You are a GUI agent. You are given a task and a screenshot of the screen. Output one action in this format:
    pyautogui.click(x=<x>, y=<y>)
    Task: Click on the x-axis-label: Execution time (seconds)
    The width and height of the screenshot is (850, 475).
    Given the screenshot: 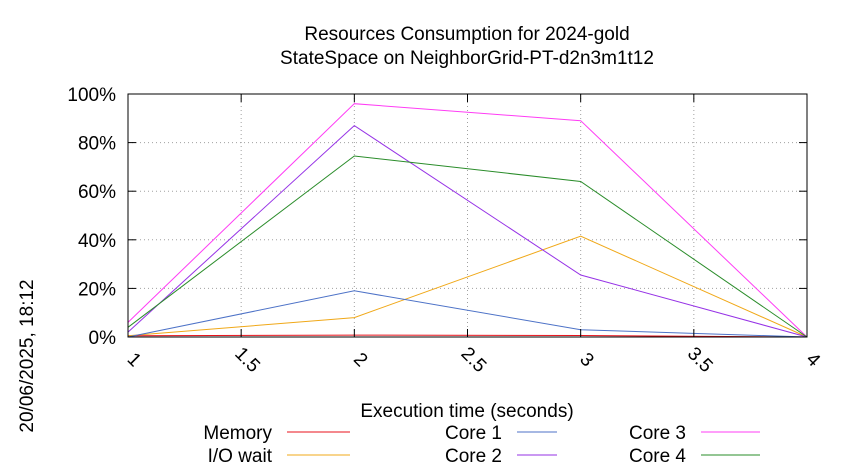 What is the action you would take?
    pyautogui.click(x=466, y=411)
    